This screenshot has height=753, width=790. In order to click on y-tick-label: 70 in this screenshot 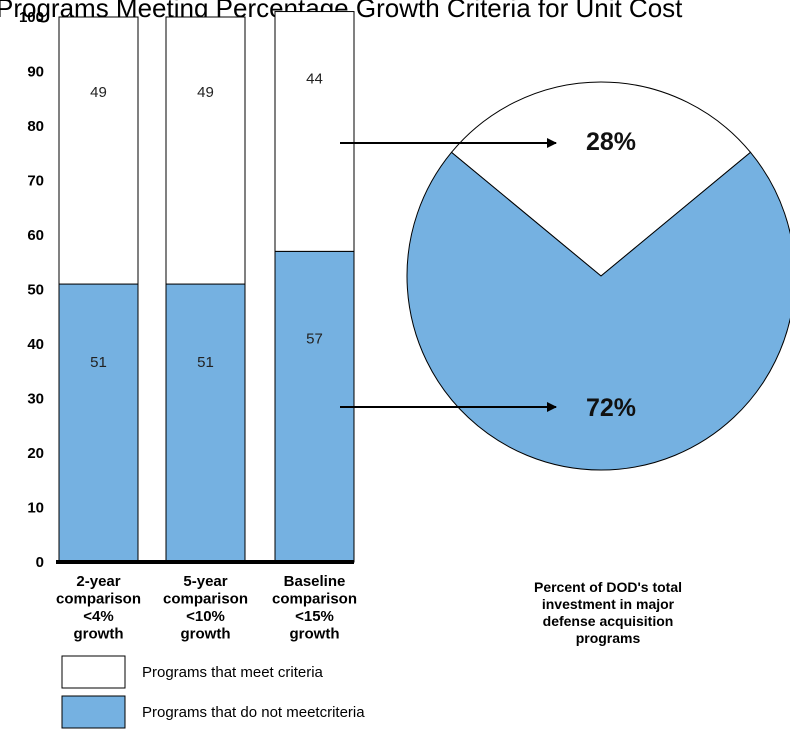, I will do `click(35, 181)`.